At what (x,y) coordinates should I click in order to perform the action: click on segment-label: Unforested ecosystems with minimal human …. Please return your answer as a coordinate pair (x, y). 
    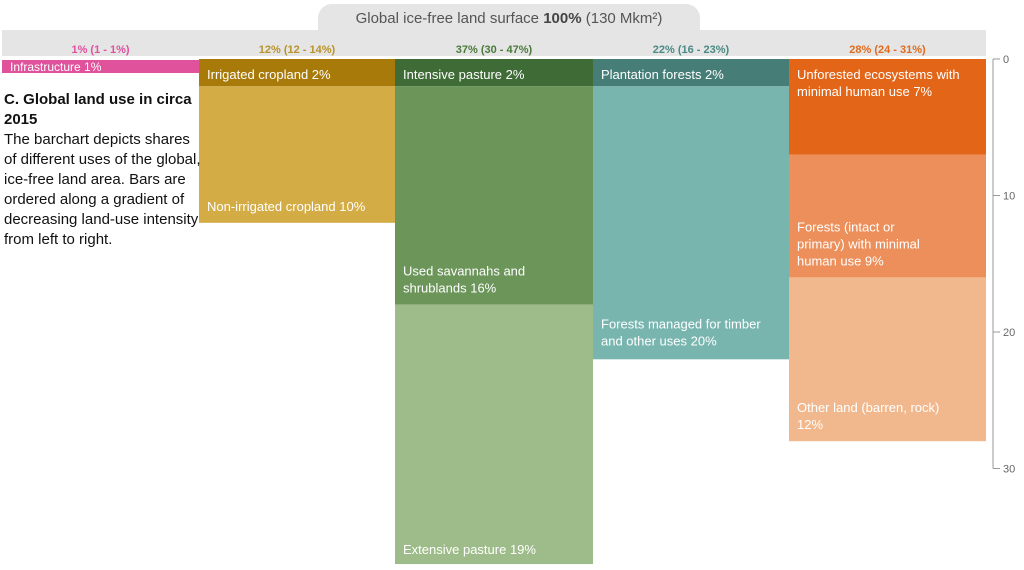
    Looking at the image, I should click on (878, 83).